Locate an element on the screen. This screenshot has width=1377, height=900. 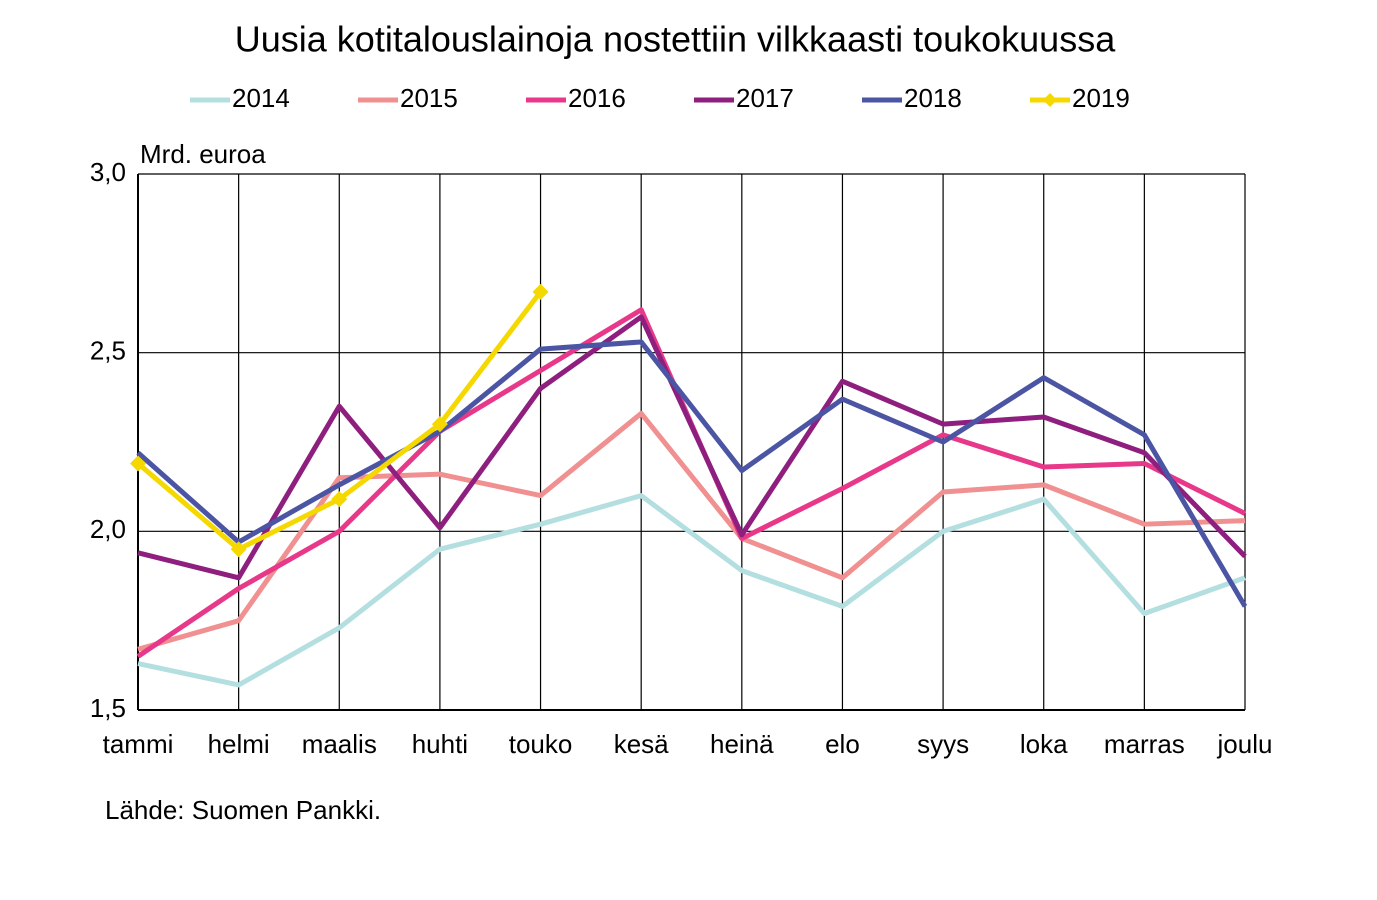
x-tick-label: maalis is located at coordinates (339, 744).